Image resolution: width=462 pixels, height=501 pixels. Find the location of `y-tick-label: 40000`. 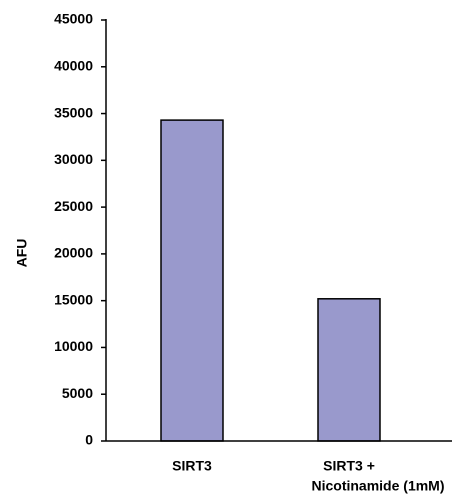

y-tick-label: 40000 is located at coordinates (73, 65).